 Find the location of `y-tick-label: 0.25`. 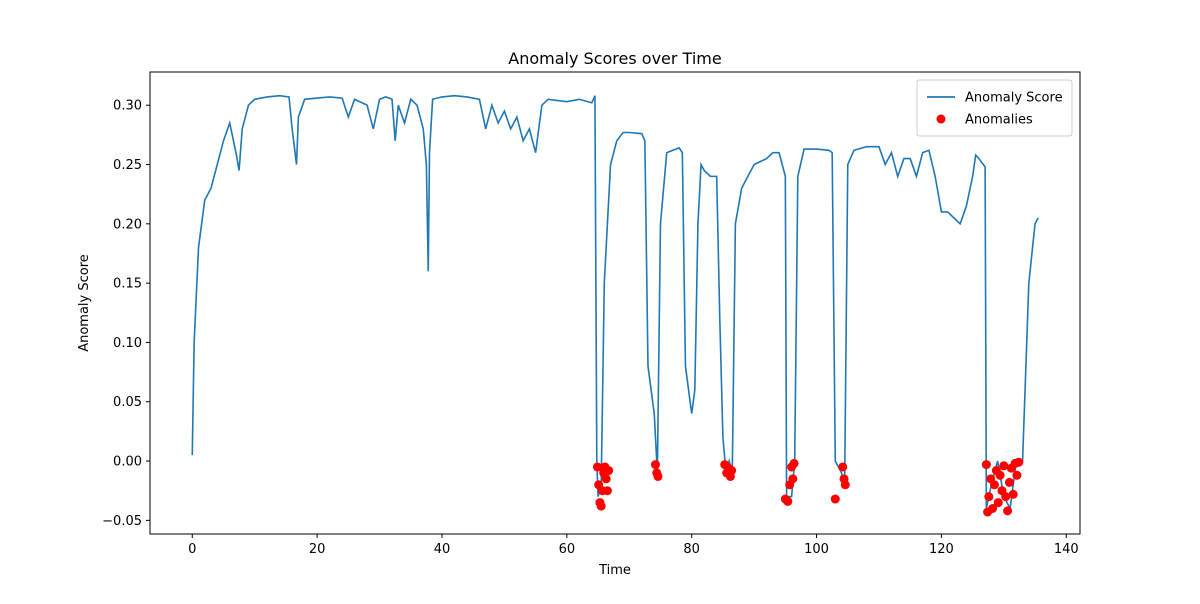

y-tick-label: 0.25 is located at coordinates (127, 165).